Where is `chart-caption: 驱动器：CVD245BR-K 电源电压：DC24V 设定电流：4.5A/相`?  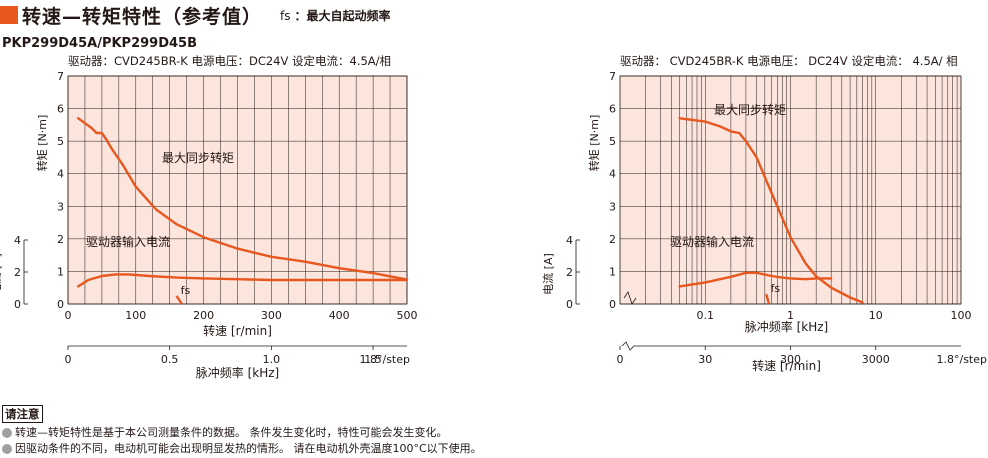
chart-caption: 驱动器：CVD245BR-K 电源电压：DC24V 设定电流：4.5A/相 is located at coordinates (229, 61).